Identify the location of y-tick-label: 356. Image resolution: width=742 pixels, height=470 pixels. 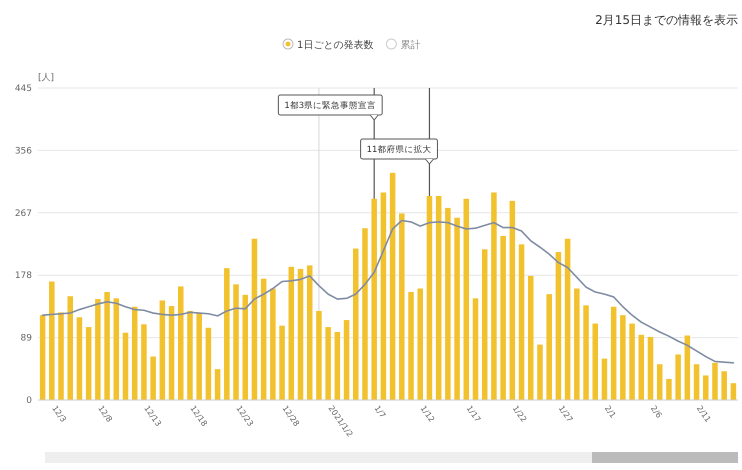
(23, 151).